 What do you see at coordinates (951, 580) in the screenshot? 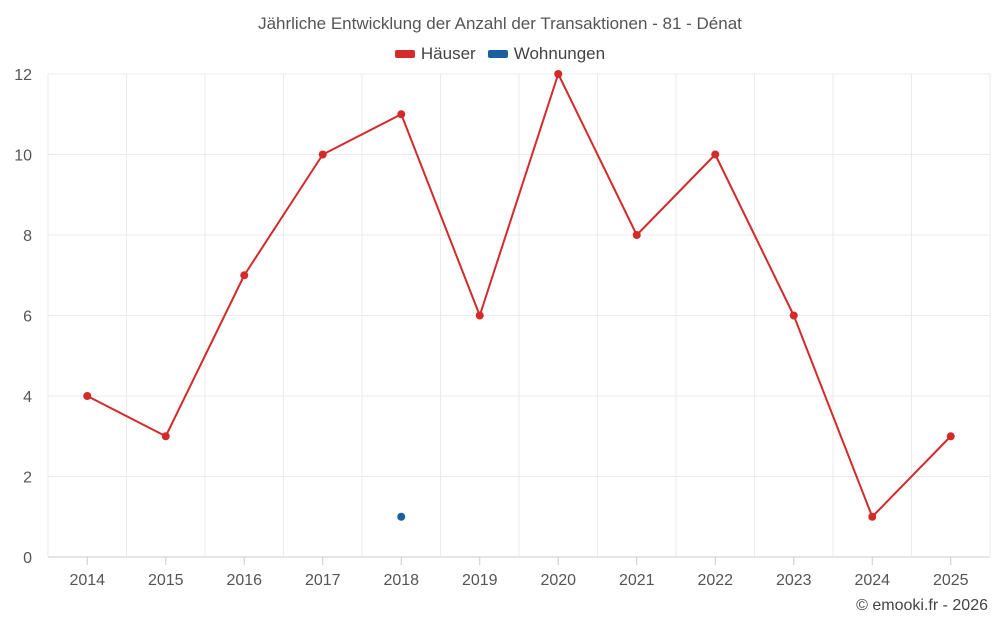
I see `x-tick-label: 2025` at bounding box center [951, 580].